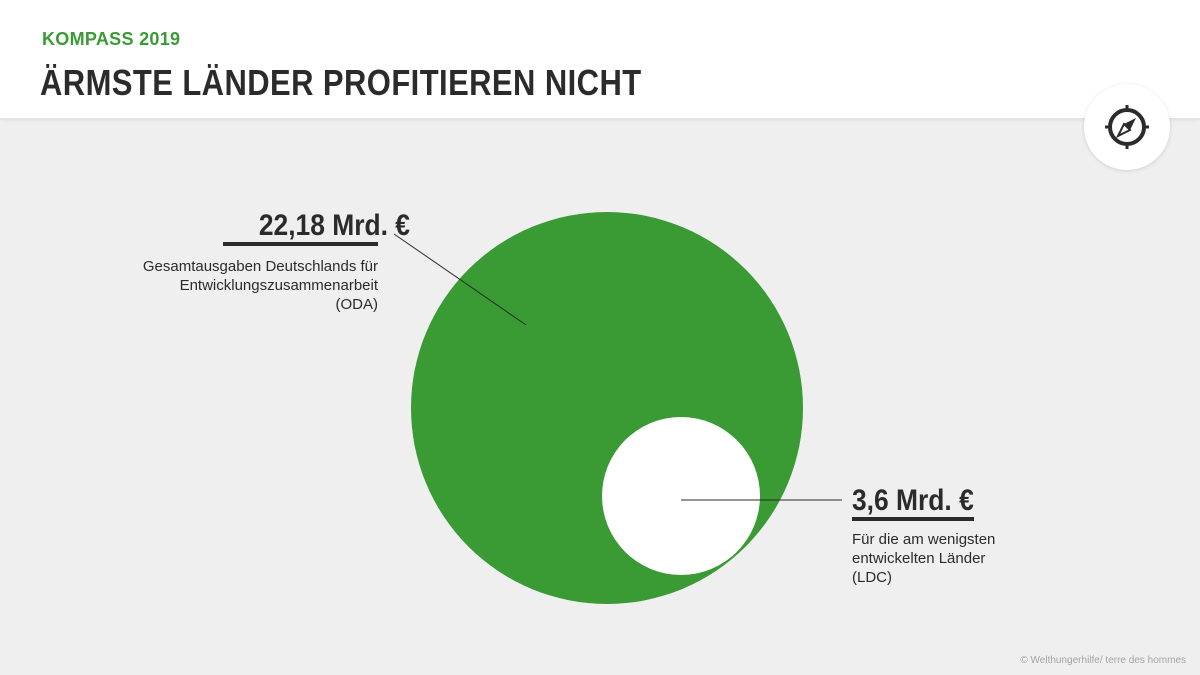  What do you see at coordinates (334, 225) in the screenshot?
I see `oda-value-label: 22,18 Mrd. €` at bounding box center [334, 225].